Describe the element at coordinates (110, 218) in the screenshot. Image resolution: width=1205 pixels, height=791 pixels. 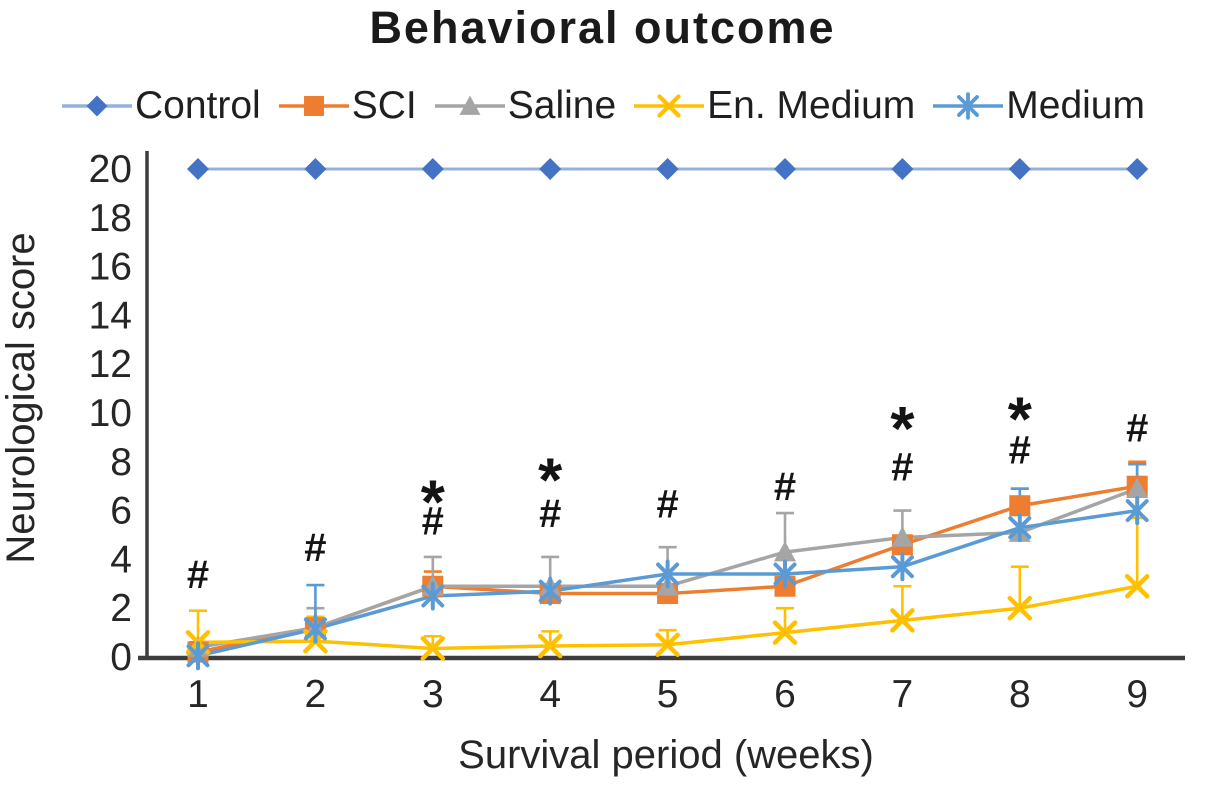
I see `y-tick-label: 18` at that location.